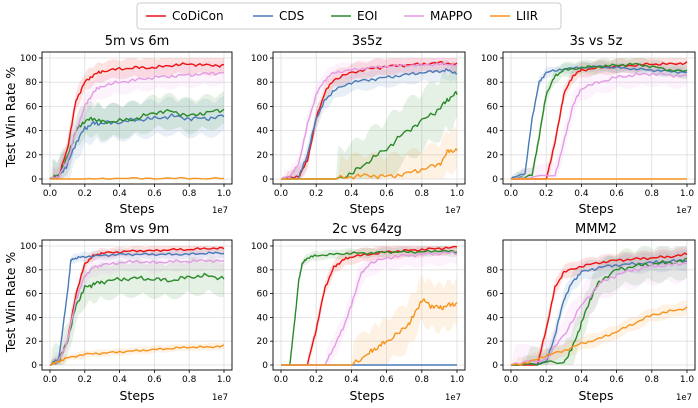  I want to click on panel-title: 3s5z, so click(367, 41).